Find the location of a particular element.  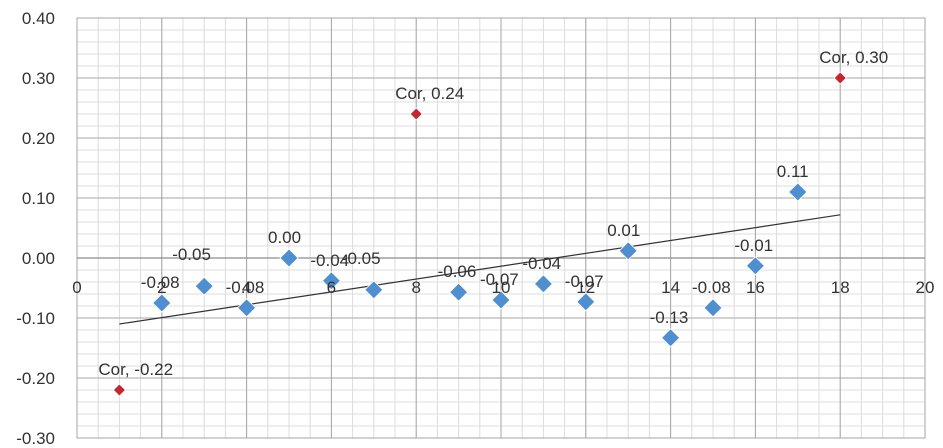

data-label: -0.01 is located at coordinates (753, 245).